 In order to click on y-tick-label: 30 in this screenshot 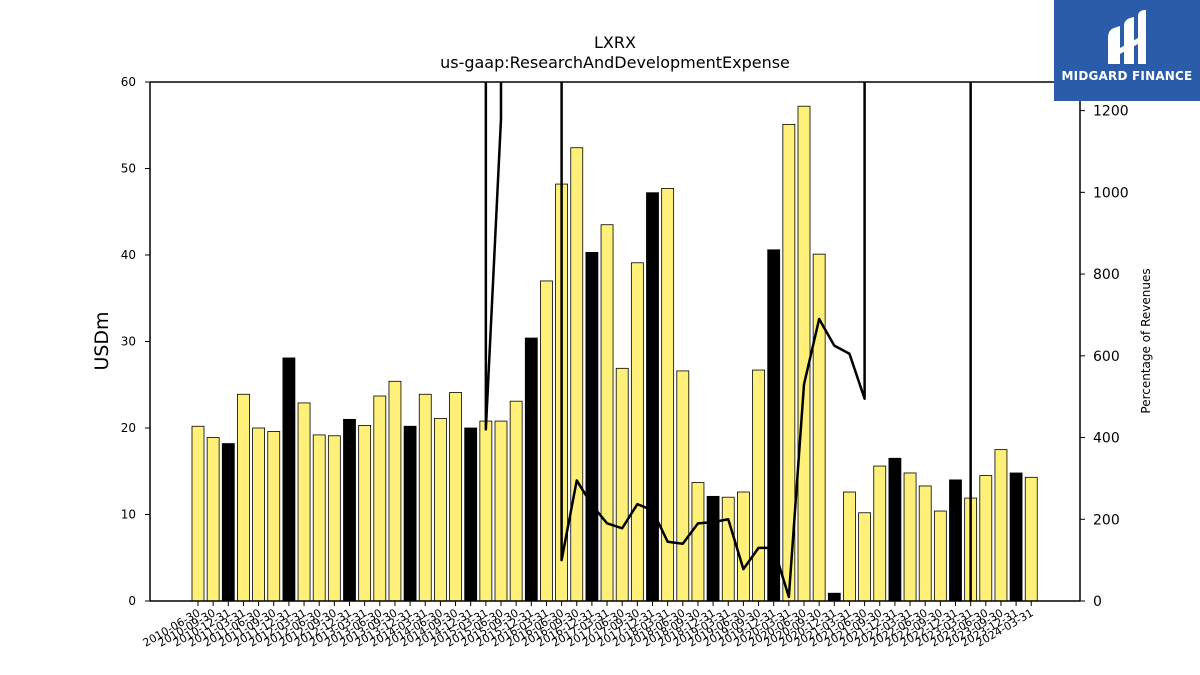, I will do `click(128, 342)`.